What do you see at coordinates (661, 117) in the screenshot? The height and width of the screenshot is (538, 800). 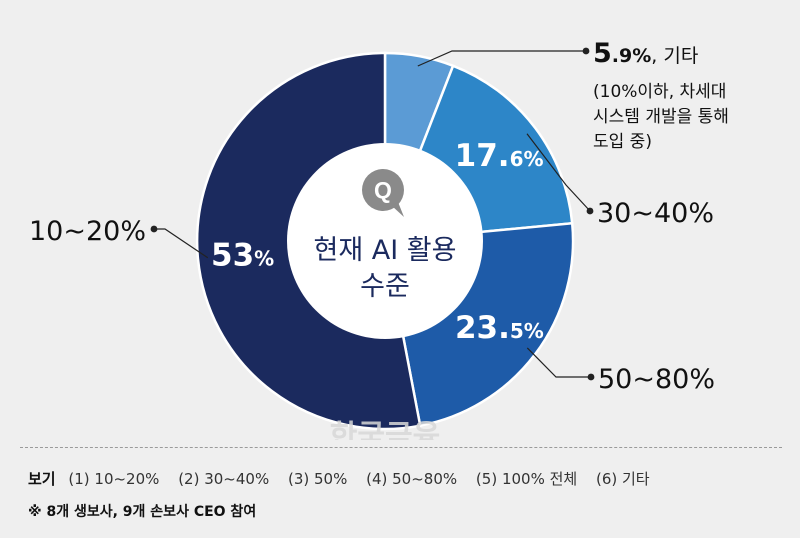 I see `outer-note-line: 시스템 개발을 통해` at bounding box center [661, 117].